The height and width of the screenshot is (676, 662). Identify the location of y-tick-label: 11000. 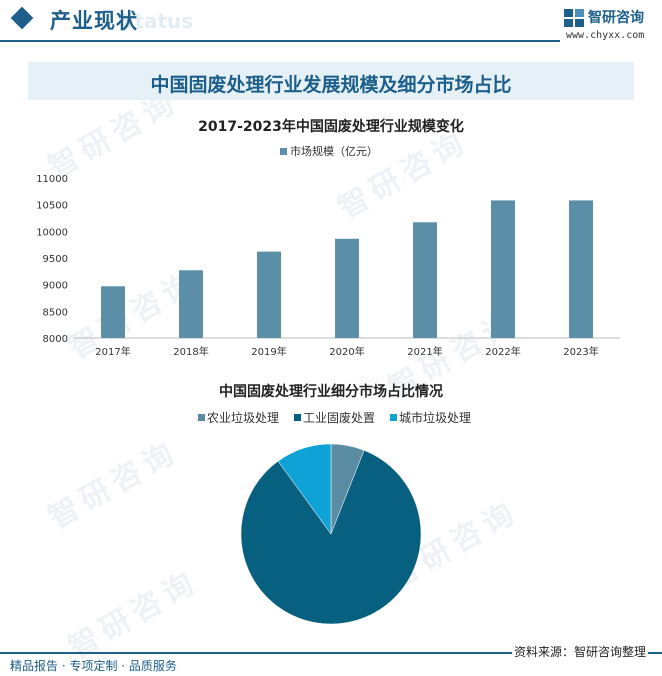
(52, 179).